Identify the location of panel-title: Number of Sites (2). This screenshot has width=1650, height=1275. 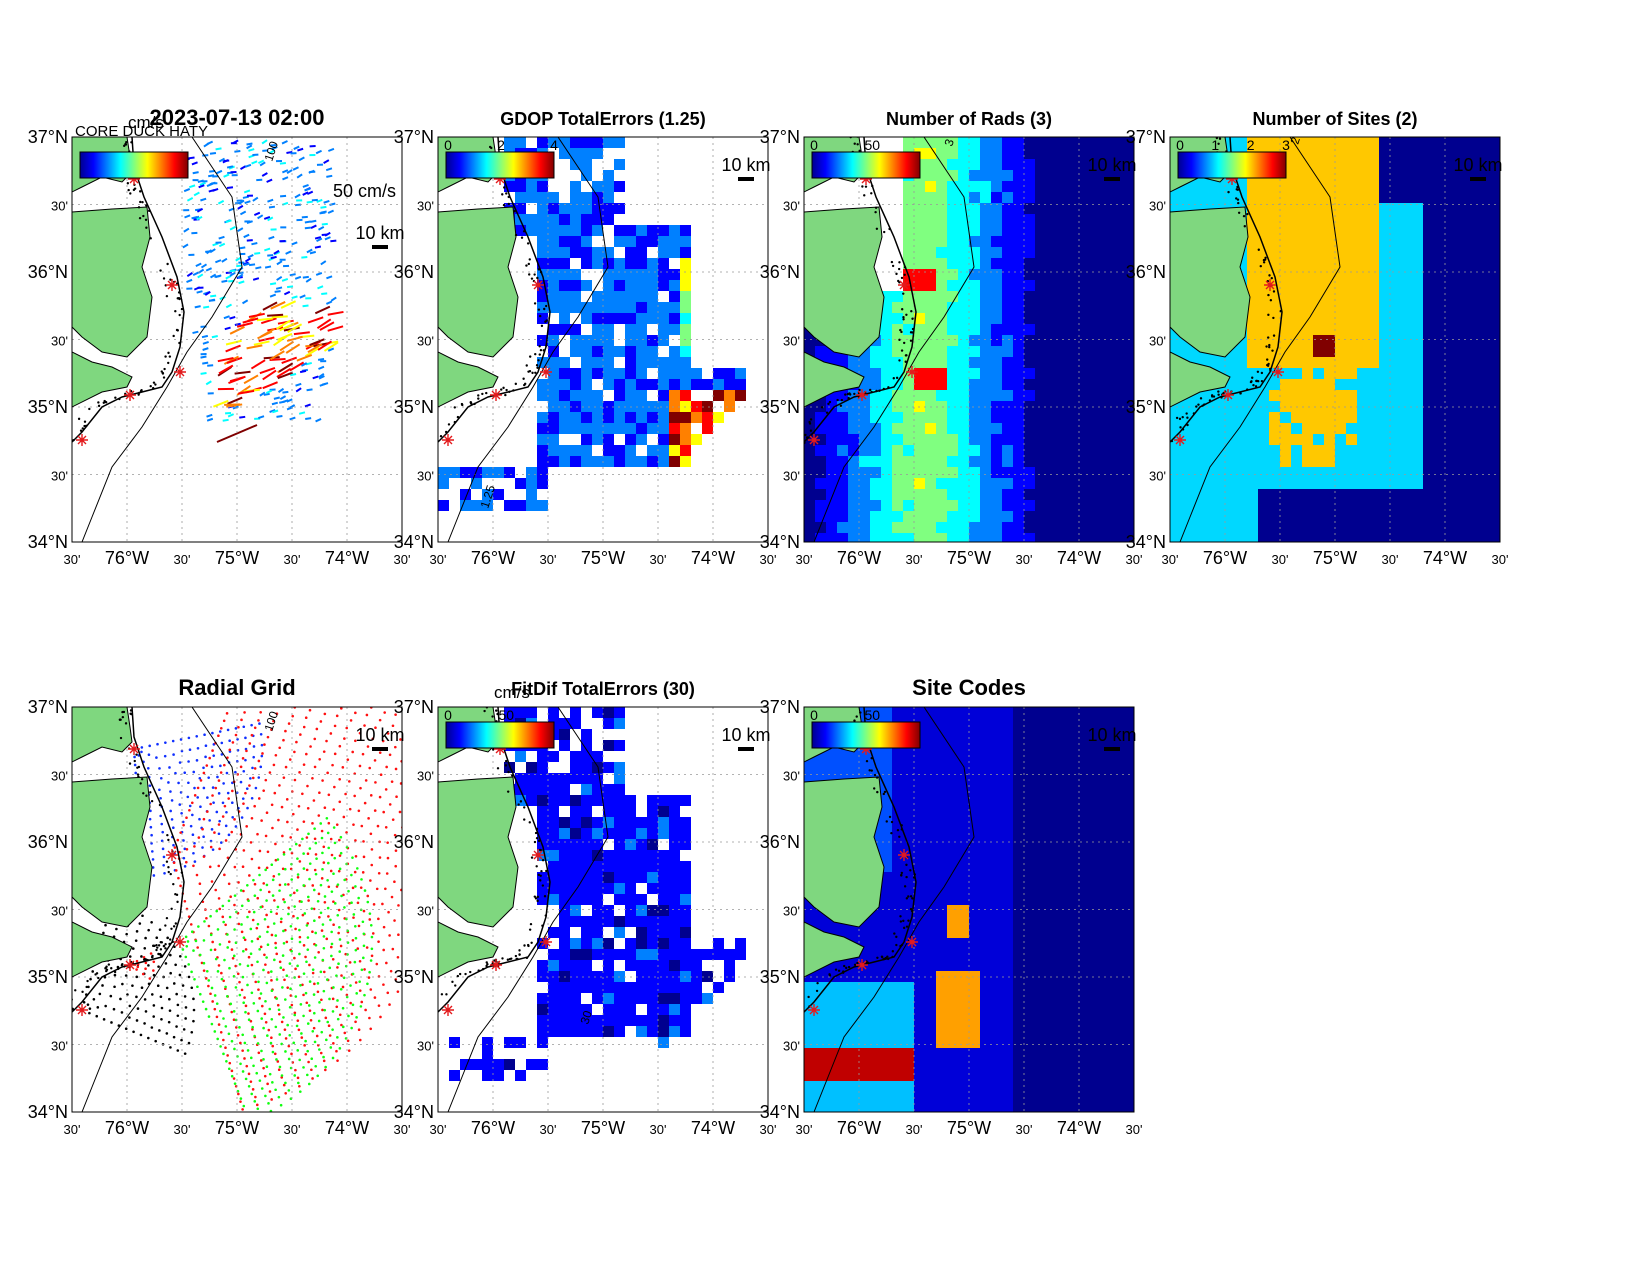
(1334, 119).